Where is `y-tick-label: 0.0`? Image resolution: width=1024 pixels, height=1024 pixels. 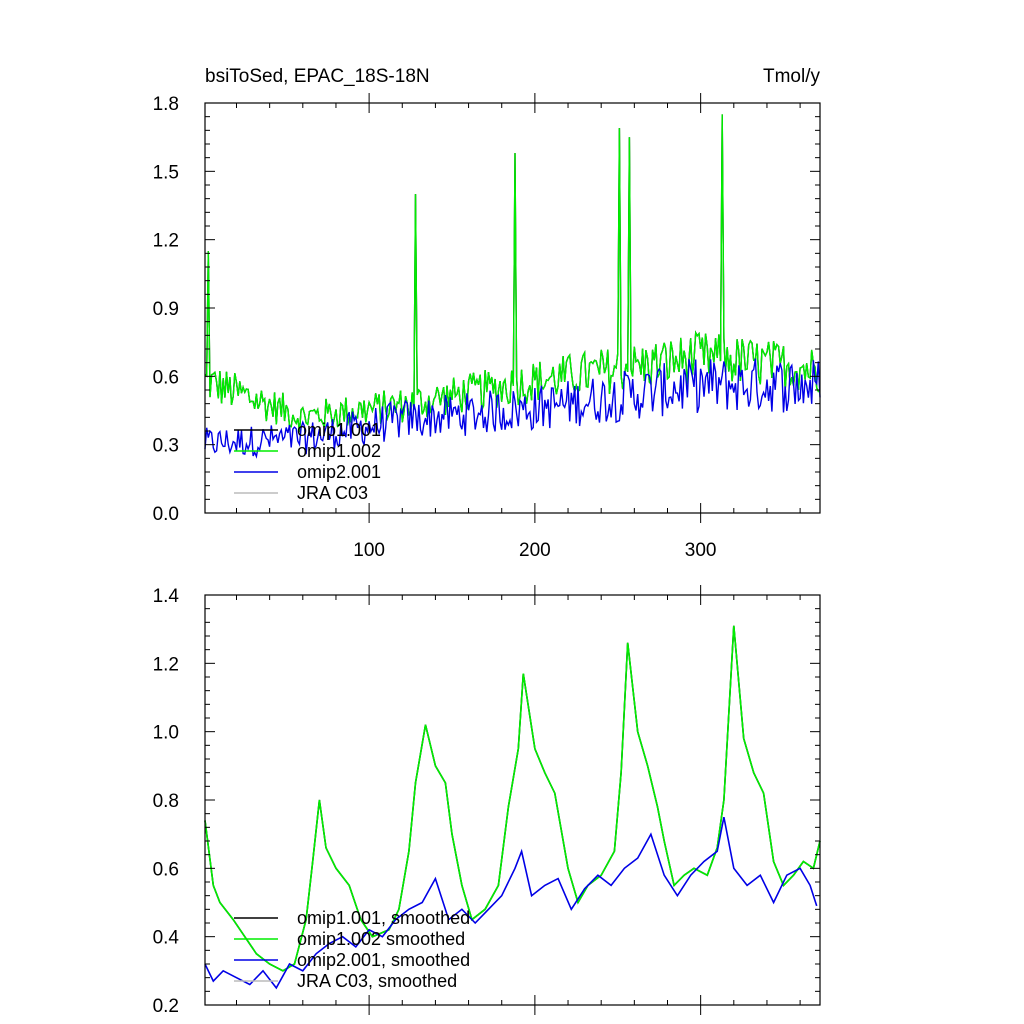
y-tick-label: 0.0 is located at coordinates (166, 514).